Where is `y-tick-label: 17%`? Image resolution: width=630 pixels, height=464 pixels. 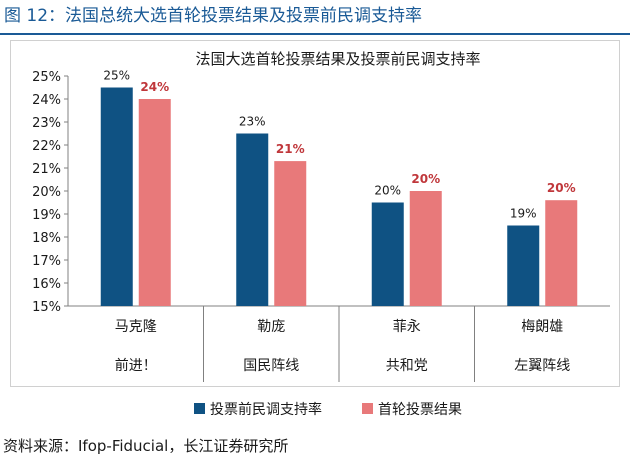 y-tick-label: 17% is located at coordinates (46, 261).